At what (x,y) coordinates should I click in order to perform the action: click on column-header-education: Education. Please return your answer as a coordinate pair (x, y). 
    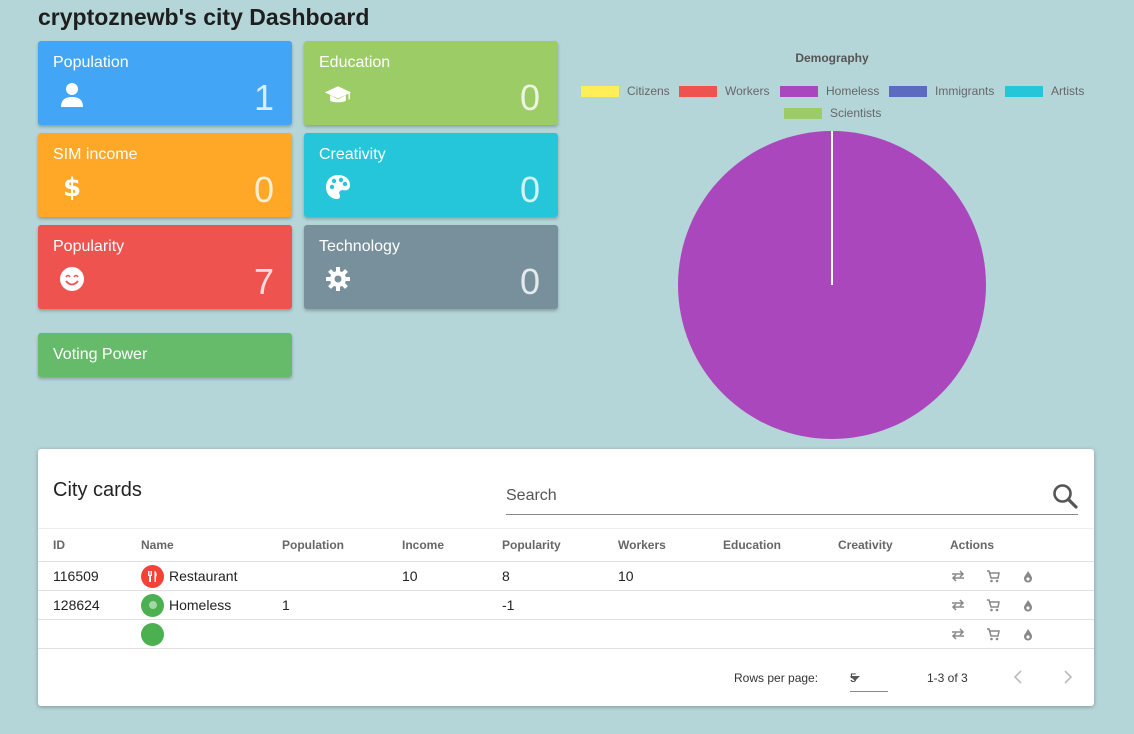
    Looking at the image, I should click on (780, 545).